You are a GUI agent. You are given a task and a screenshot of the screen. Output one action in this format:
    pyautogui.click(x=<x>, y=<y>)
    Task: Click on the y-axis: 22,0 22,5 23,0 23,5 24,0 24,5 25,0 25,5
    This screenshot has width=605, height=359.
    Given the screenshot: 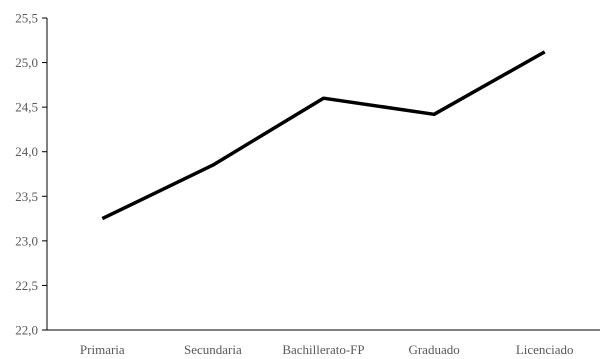 What is the action you would take?
    pyautogui.click(x=31, y=174)
    